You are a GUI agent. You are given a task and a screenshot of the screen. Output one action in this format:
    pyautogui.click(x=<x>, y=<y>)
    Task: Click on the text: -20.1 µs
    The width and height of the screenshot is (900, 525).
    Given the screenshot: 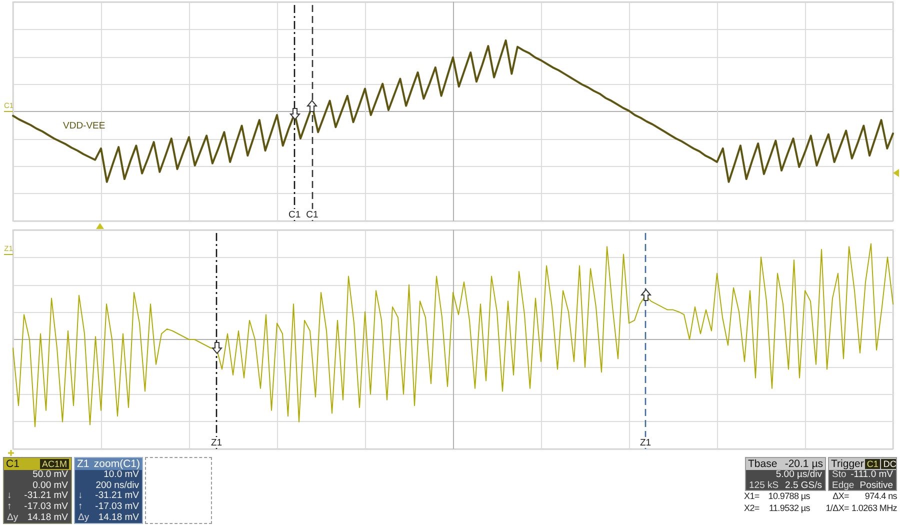 What is the action you would take?
    pyautogui.click(x=803, y=464)
    